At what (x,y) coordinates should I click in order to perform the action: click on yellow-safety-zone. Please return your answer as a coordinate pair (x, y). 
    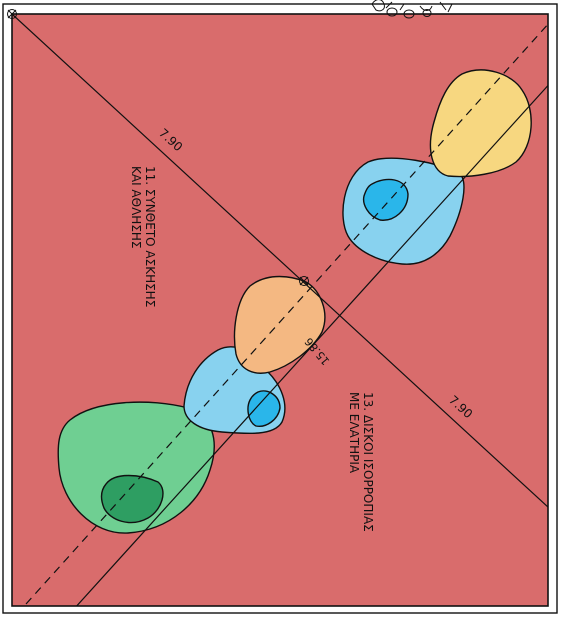
    Looking at the image, I should click on (480, 123).